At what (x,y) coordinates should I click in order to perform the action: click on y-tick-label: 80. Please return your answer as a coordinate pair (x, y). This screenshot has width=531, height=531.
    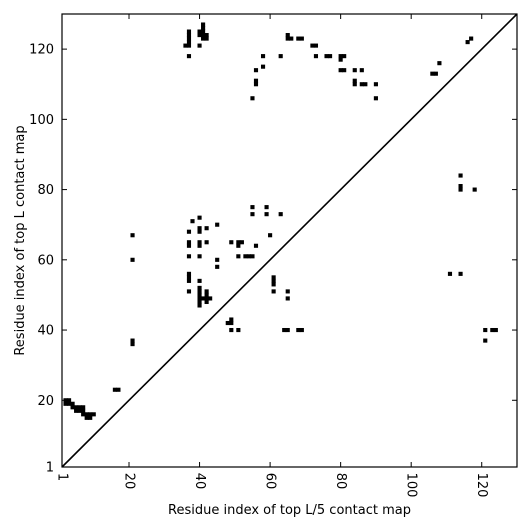
    Looking at the image, I should click on (45, 190).